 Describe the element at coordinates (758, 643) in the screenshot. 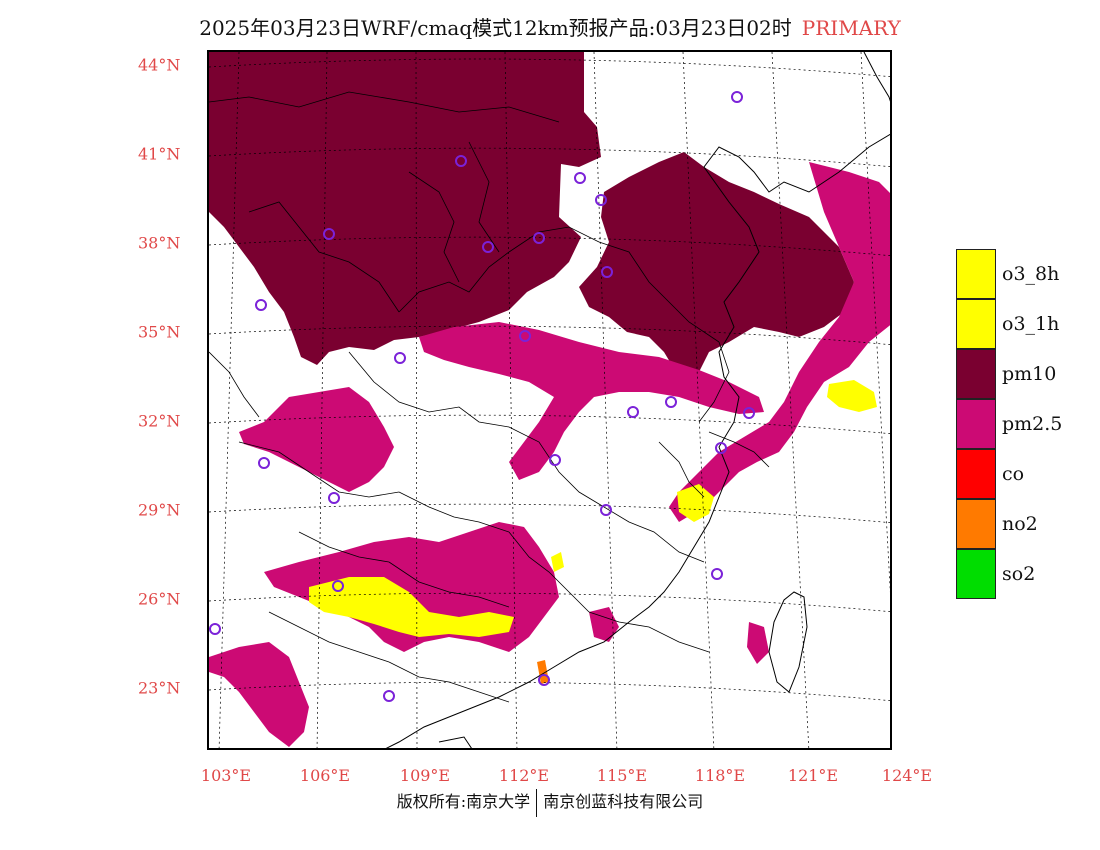

I see `pm25-region-taiwan-strait` at that location.